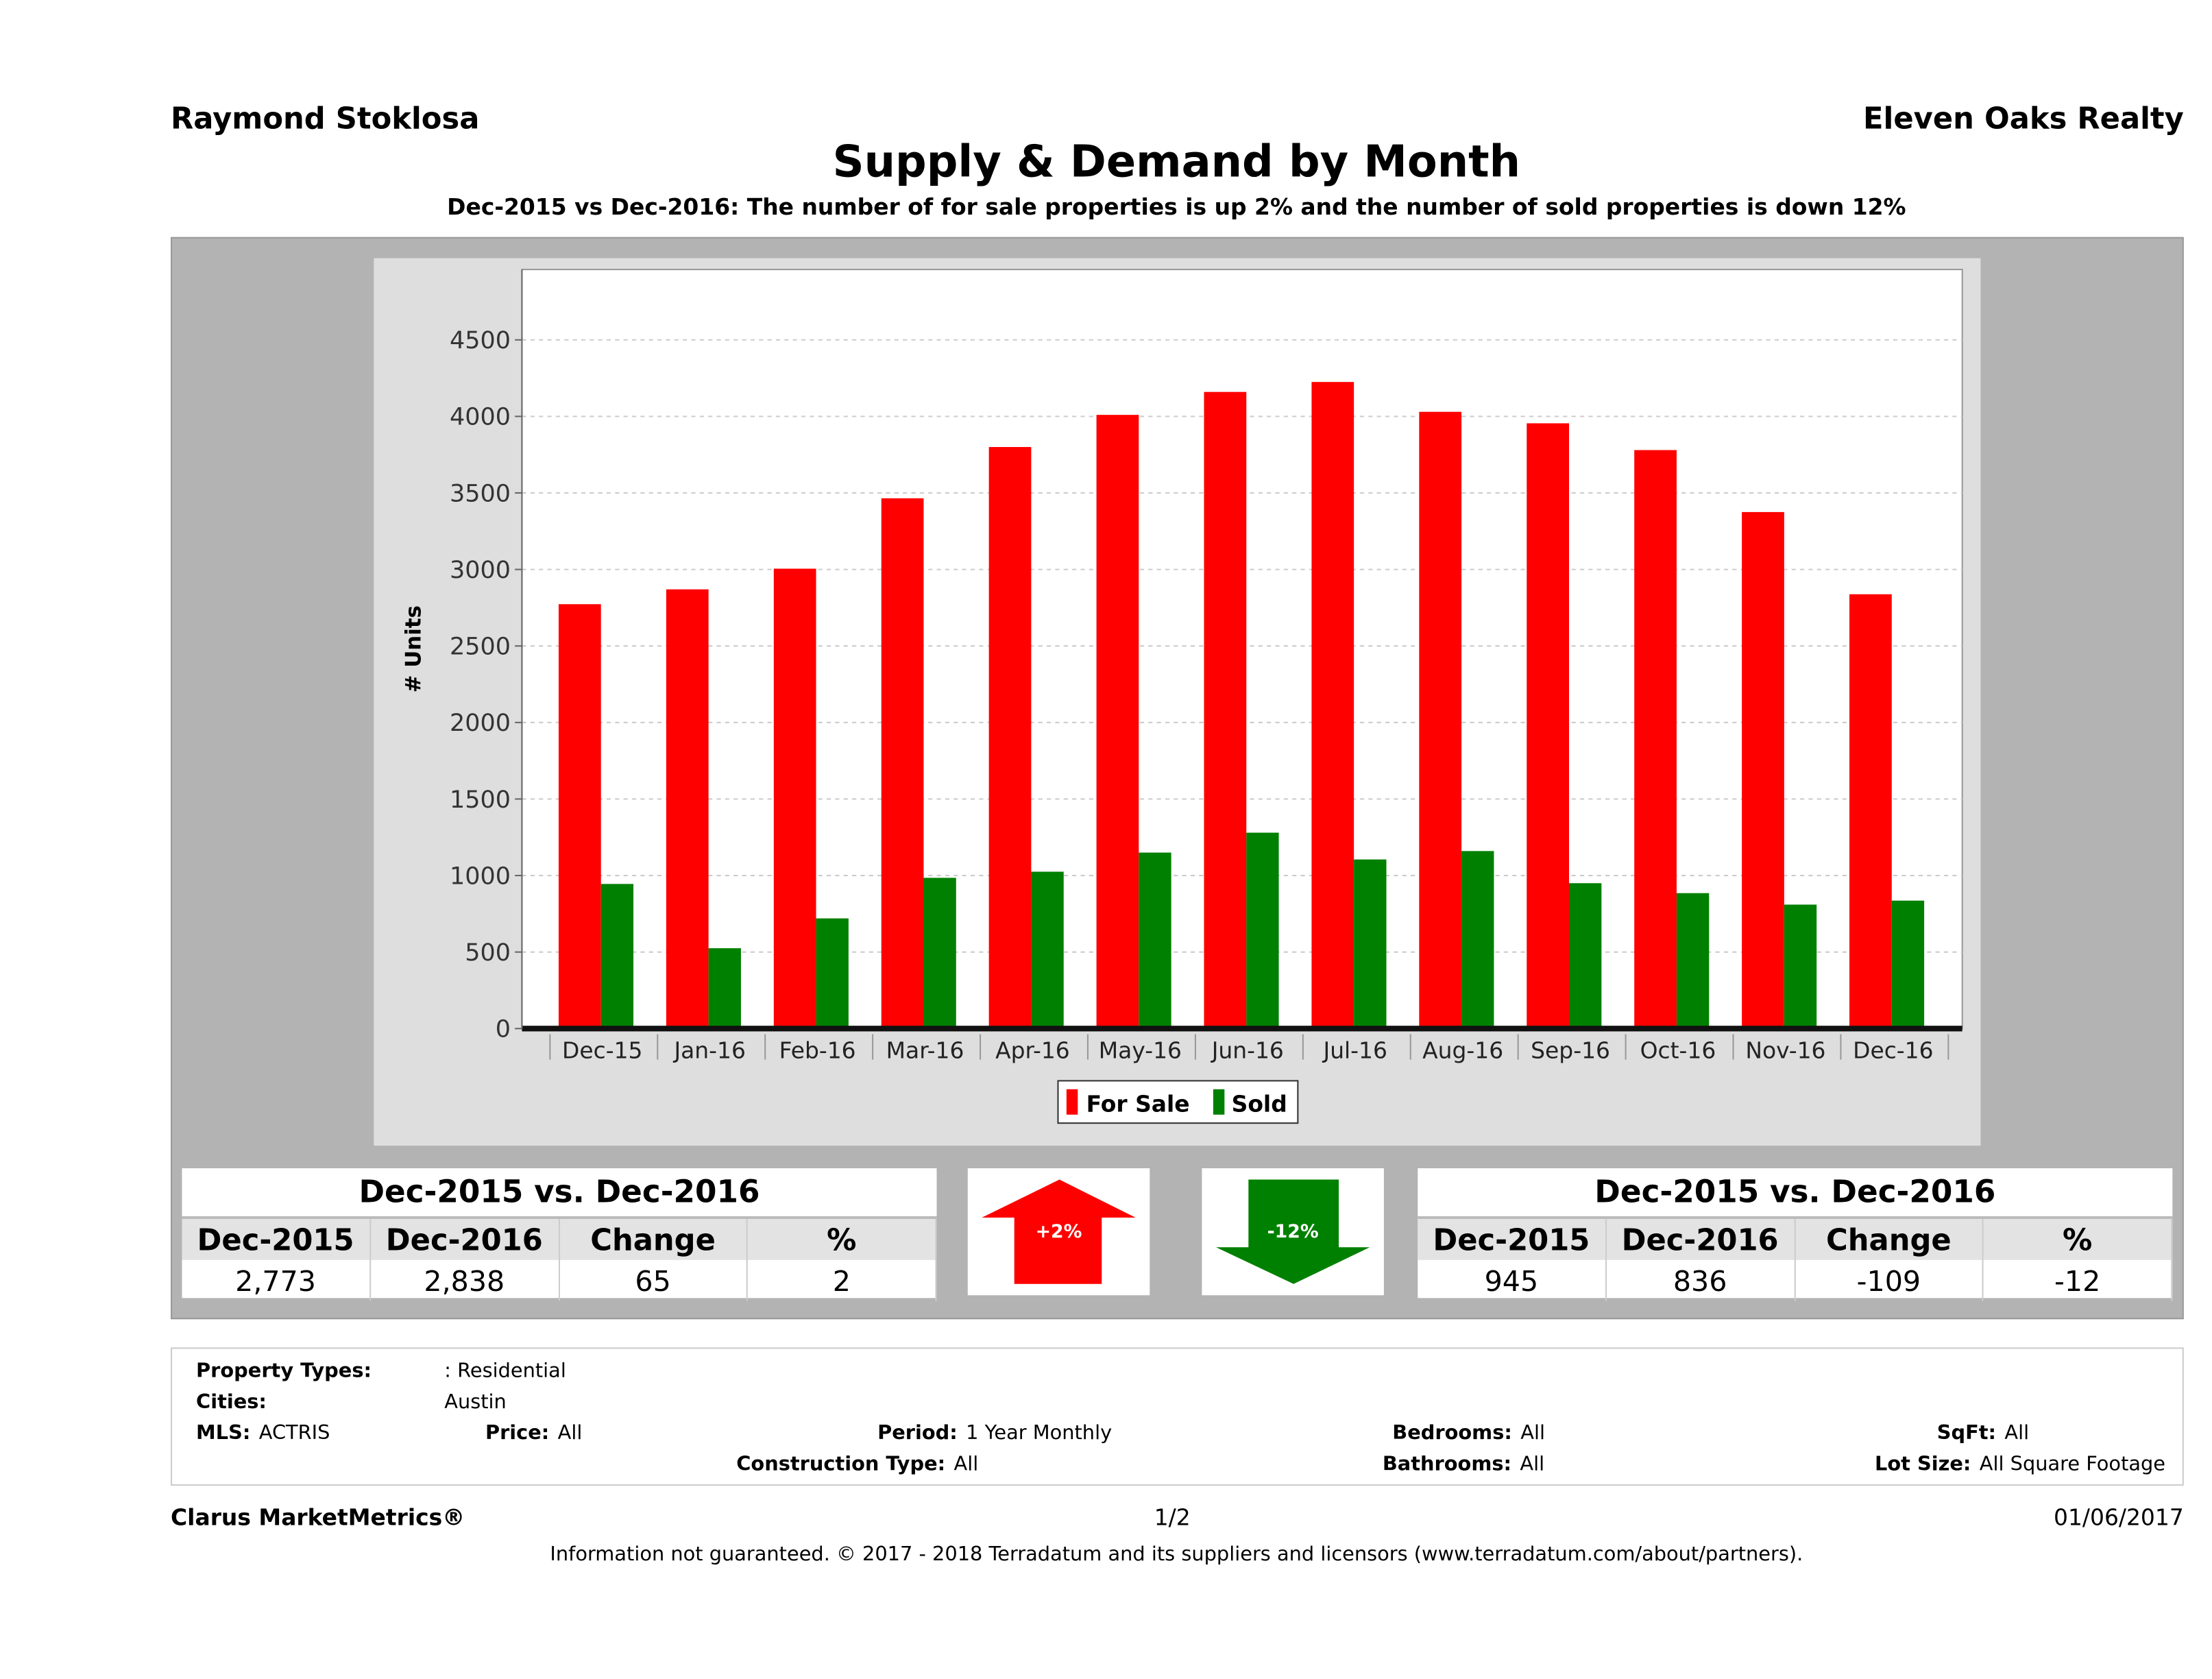 This screenshot has height=1679, width=2212. What do you see at coordinates (843, 1239) in the screenshot?
I see `header-cell: %` at bounding box center [843, 1239].